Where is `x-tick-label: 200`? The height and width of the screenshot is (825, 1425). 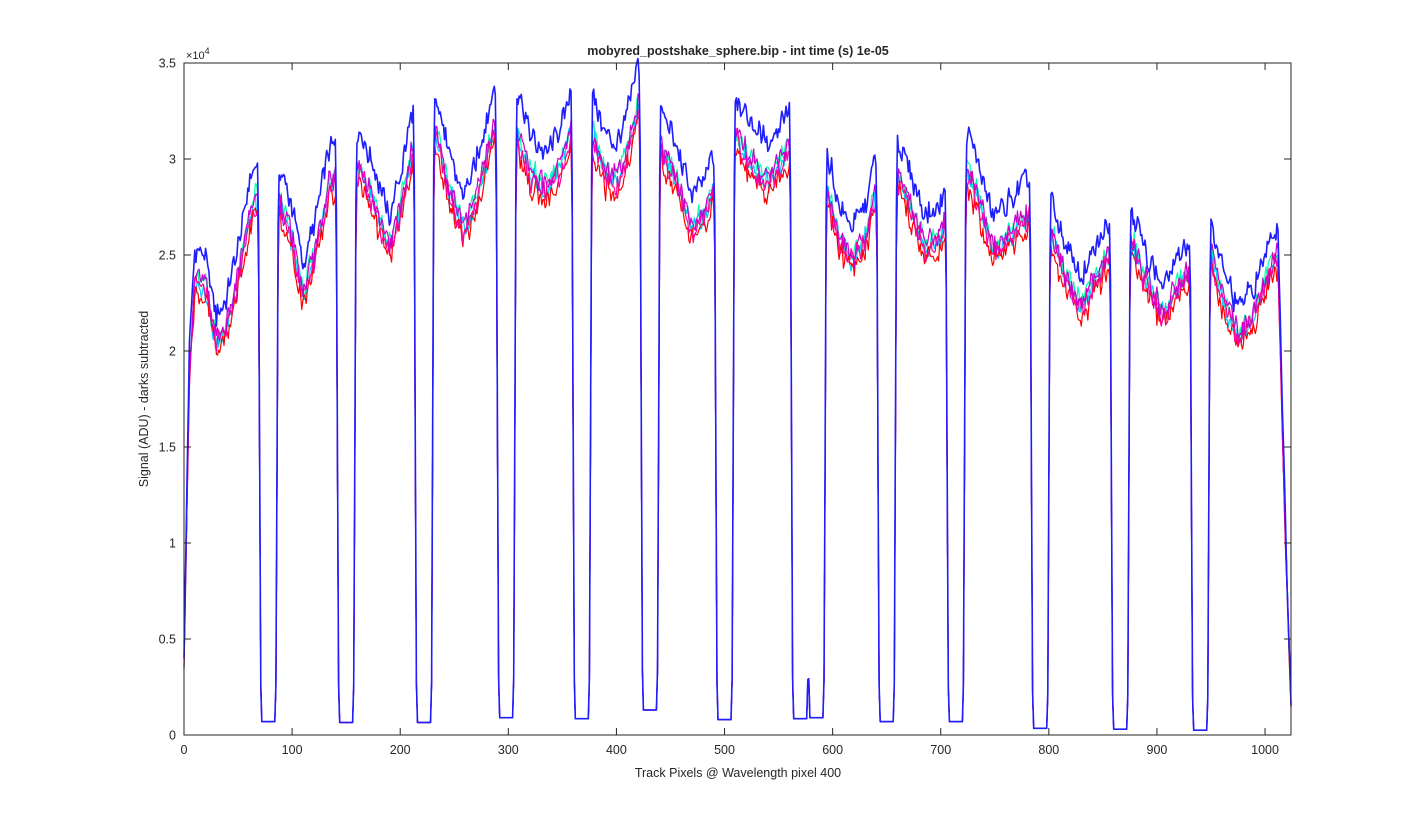
x-tick-label: 200 is located at coordinates (400, 750).